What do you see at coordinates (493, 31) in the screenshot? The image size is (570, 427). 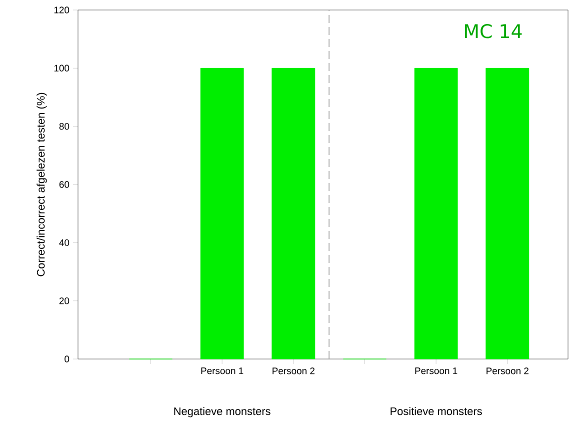 I see `annotation: MC 14` at bounding box center [493, 31].